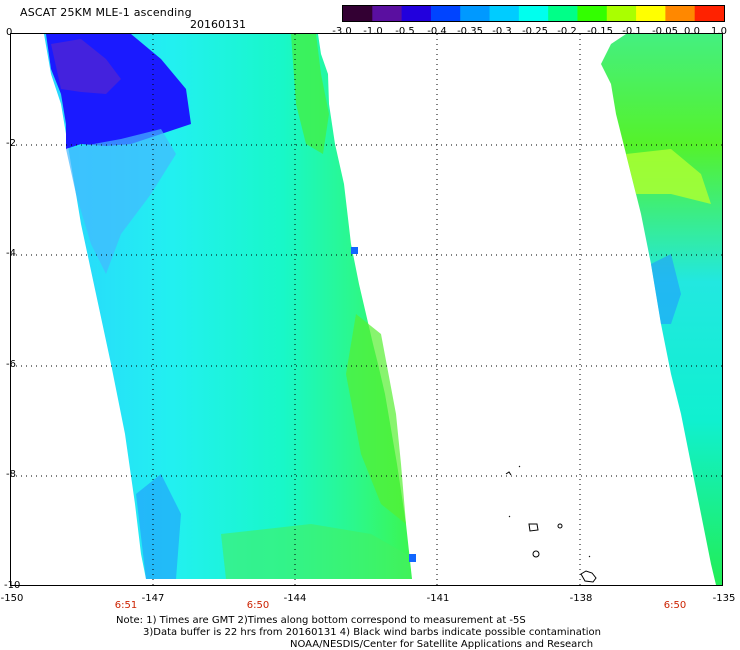  What do you see at coordinates (470, 31) in the screenshot?
I see `scale-label-5: -0.35` at bounding box center [470, 31].